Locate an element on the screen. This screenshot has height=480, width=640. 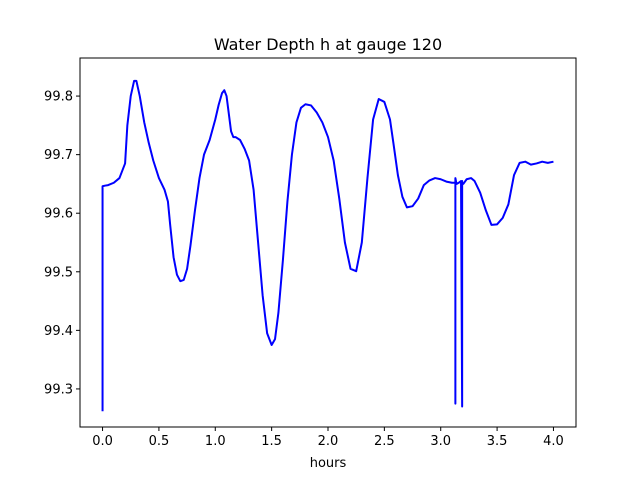
x-tick-label: 4.0 is located at coordinates (553, 441).